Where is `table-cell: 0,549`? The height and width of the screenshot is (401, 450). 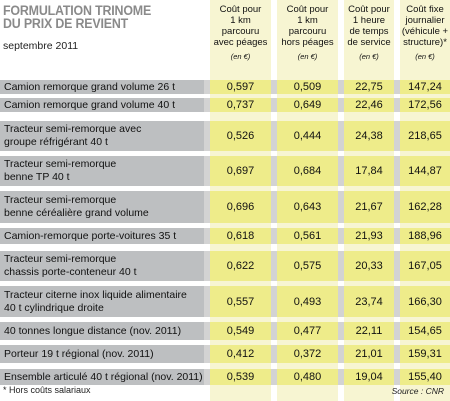
table-cell: 0,549 is located at coordinates (240, 331).